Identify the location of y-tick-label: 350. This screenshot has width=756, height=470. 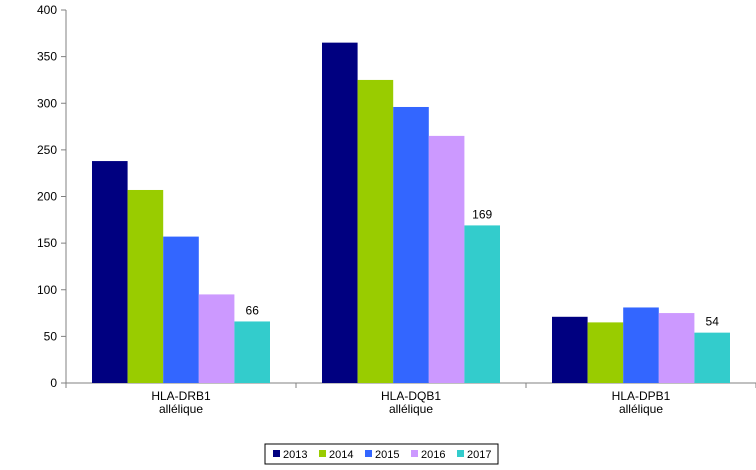
(47, 57).